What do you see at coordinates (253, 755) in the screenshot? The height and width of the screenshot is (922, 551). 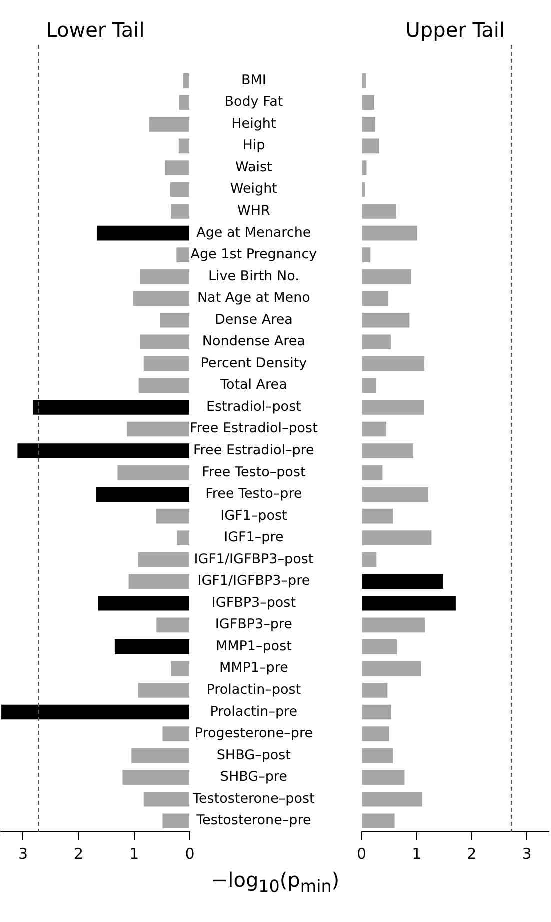 I see `y-tick-label: SHBG–post` at bounding box center [253, 755].